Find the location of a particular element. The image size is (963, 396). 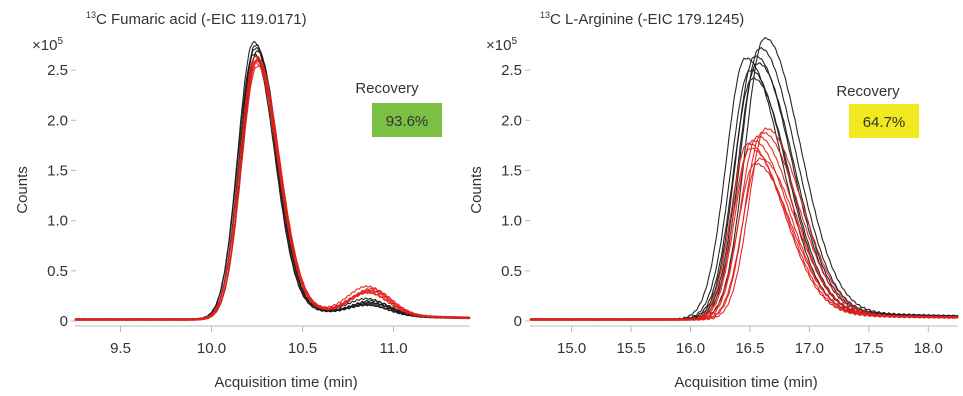

chart-title: 13C Fumaric acid (-EIC 119.0171) is located at coordinates (196, 19).